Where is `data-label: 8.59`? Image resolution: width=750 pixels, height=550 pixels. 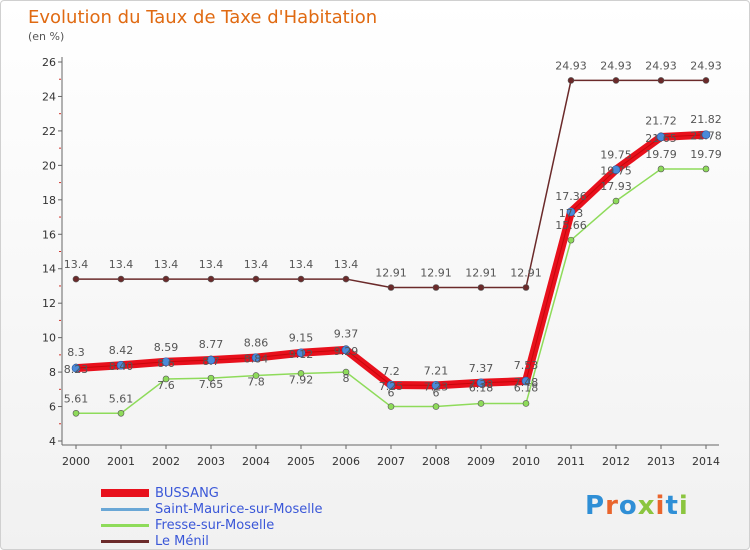
data-label: 8.59 is located at coordinates (166, 347).